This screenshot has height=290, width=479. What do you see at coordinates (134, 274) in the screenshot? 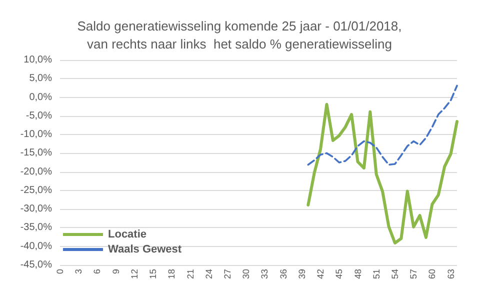
I see `x-tick-label: 12` at bounding box center [134, 274].